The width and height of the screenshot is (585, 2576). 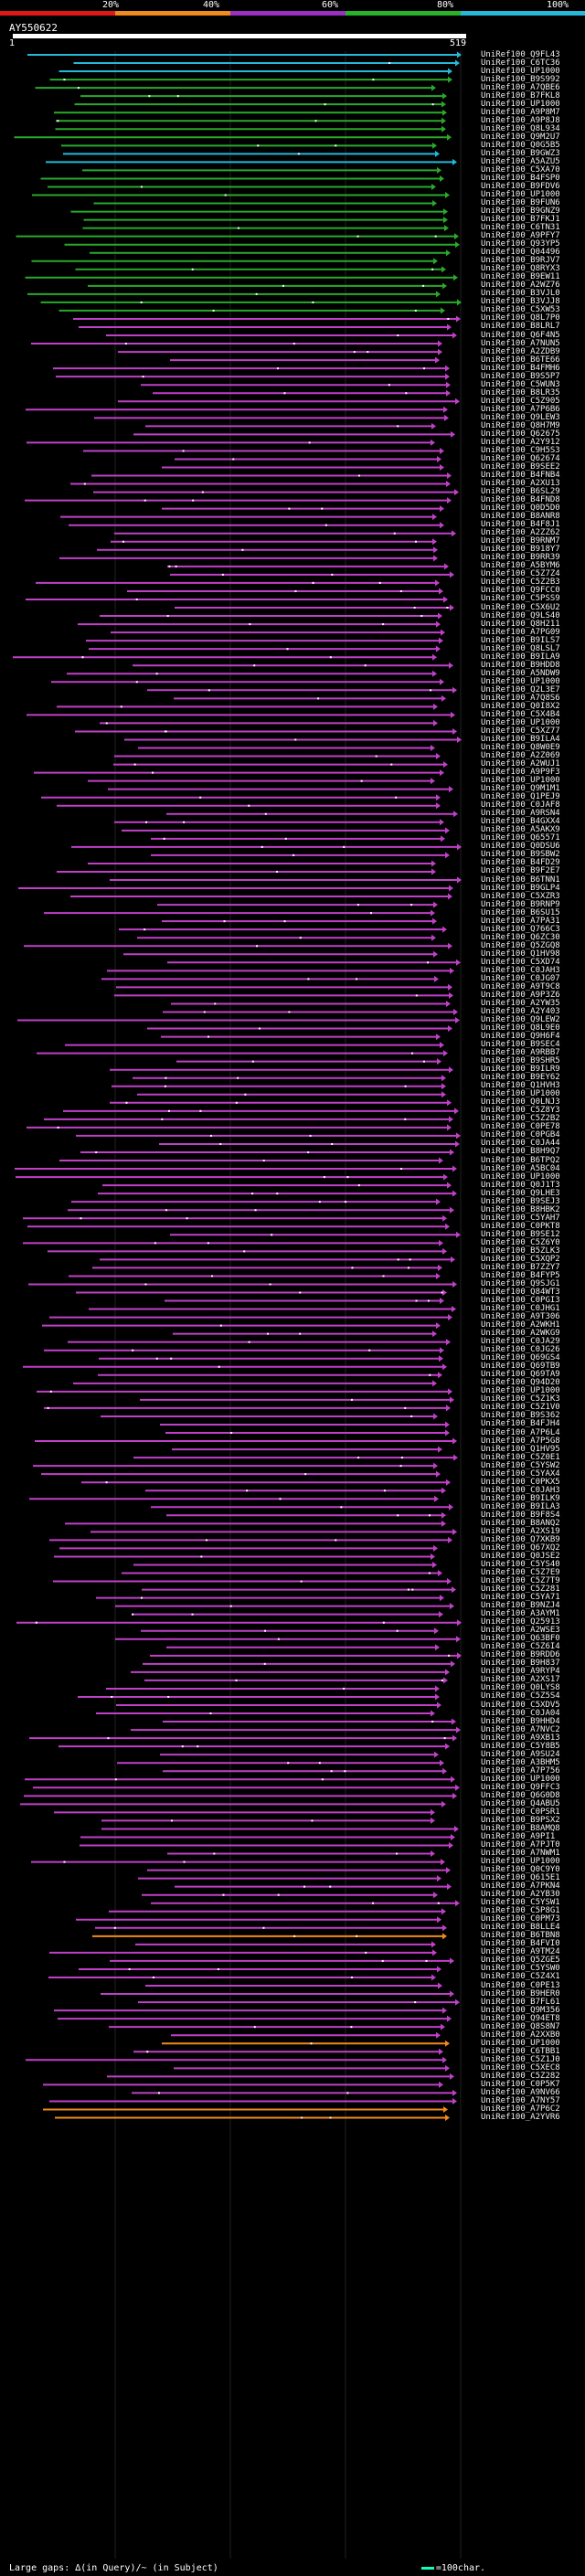 I want to click on subject-label: UniRef100_C0JA44, so click(x=520, y=1144).